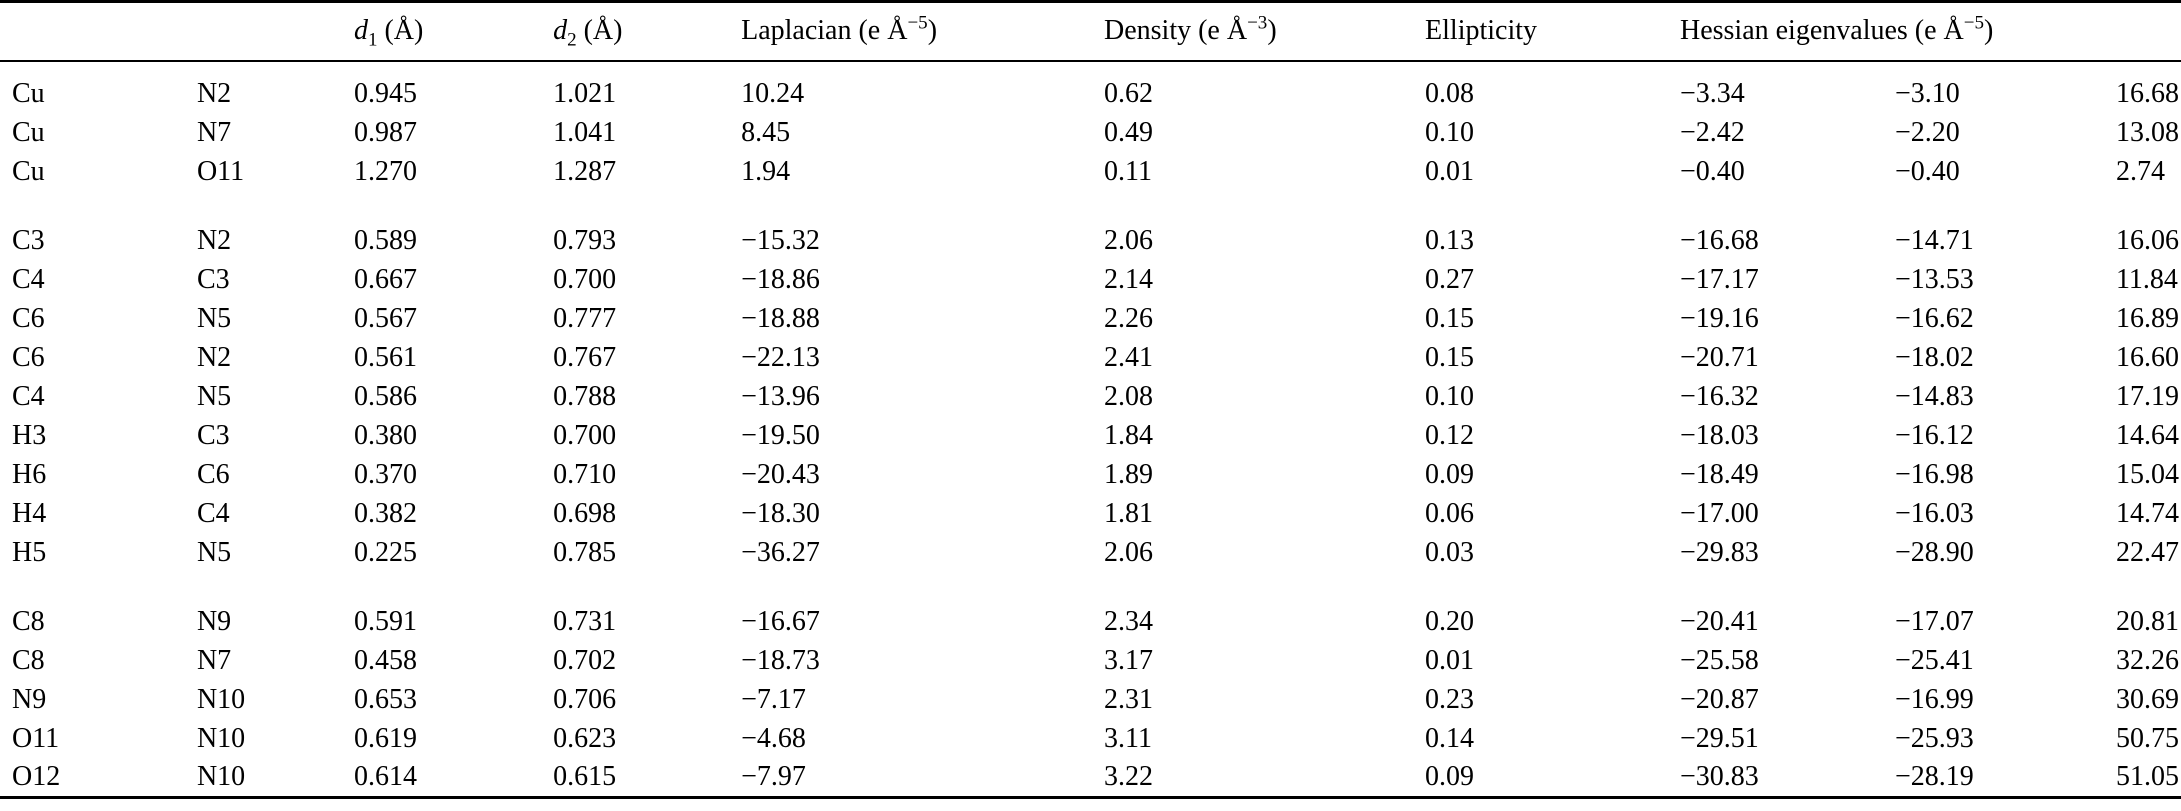  I want to click on cell: 0.382, so click(385, 513).